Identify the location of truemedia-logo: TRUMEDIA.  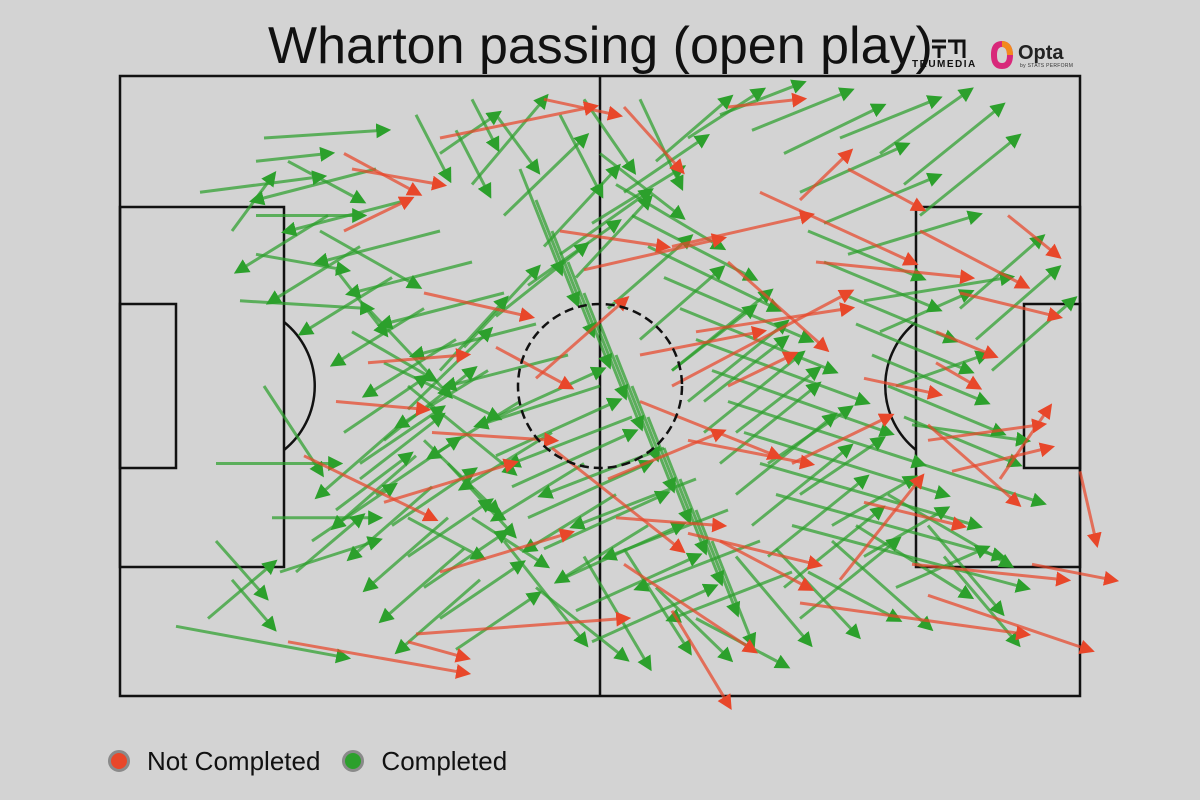
(947, 55).